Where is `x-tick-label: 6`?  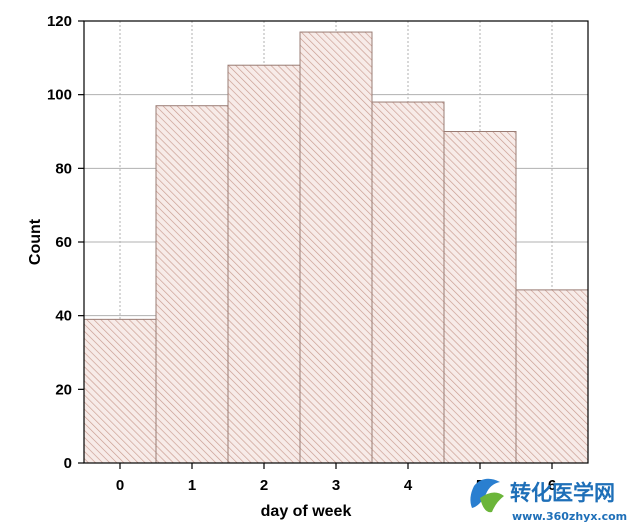
x-tick-label: 6 is located at coordinates (552, 485).